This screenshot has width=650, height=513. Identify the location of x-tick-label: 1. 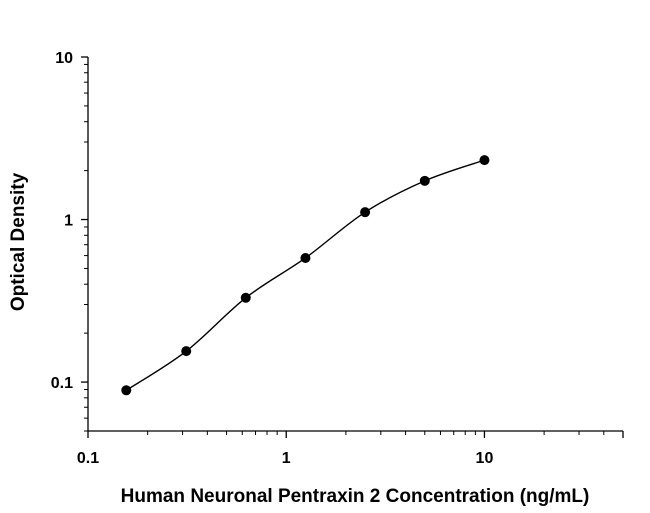
(286, 458).